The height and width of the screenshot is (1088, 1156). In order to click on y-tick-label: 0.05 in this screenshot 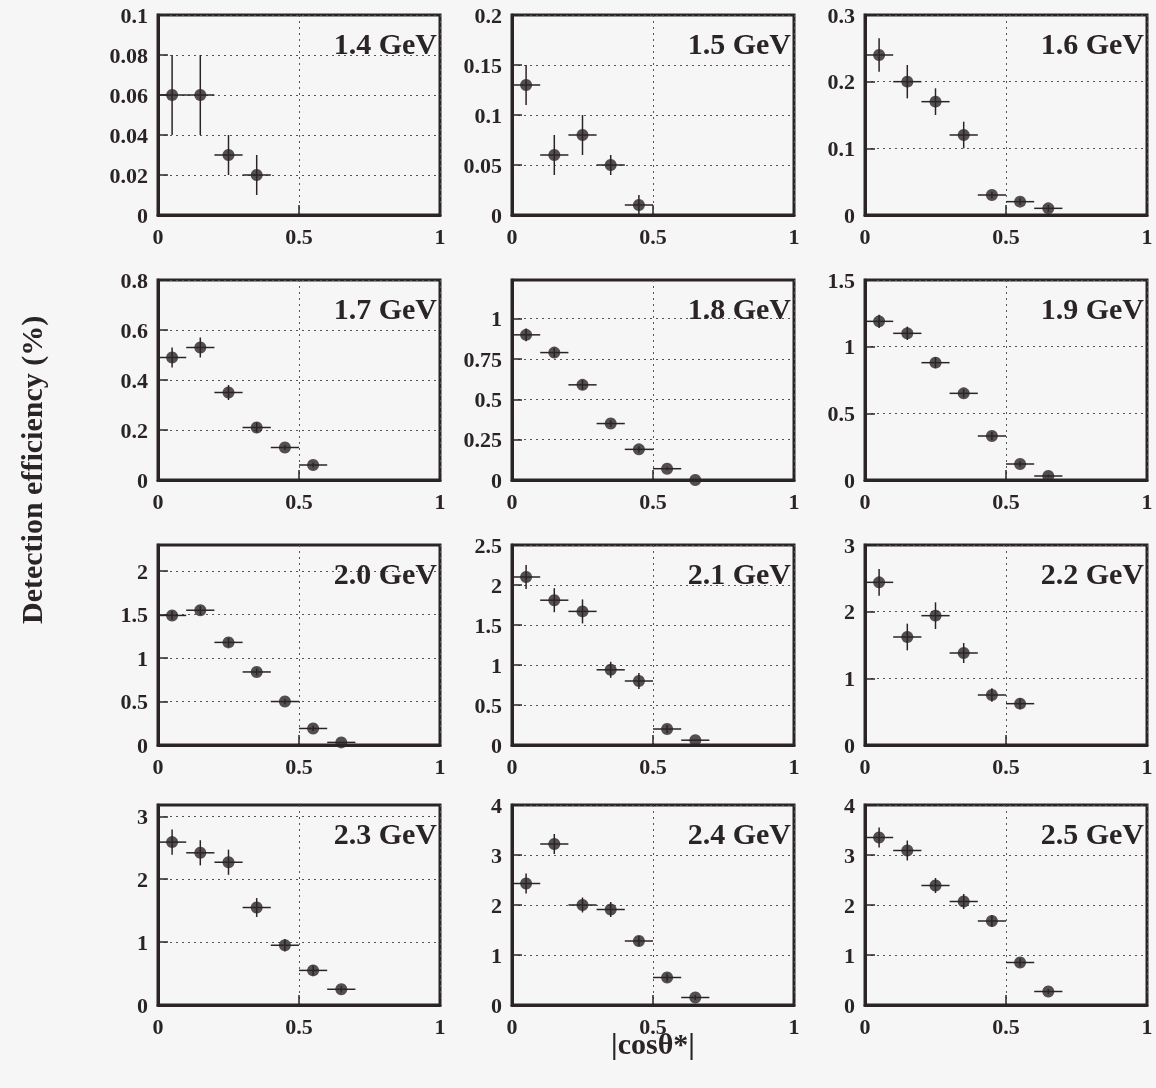, I will do `click(482, 165)`.